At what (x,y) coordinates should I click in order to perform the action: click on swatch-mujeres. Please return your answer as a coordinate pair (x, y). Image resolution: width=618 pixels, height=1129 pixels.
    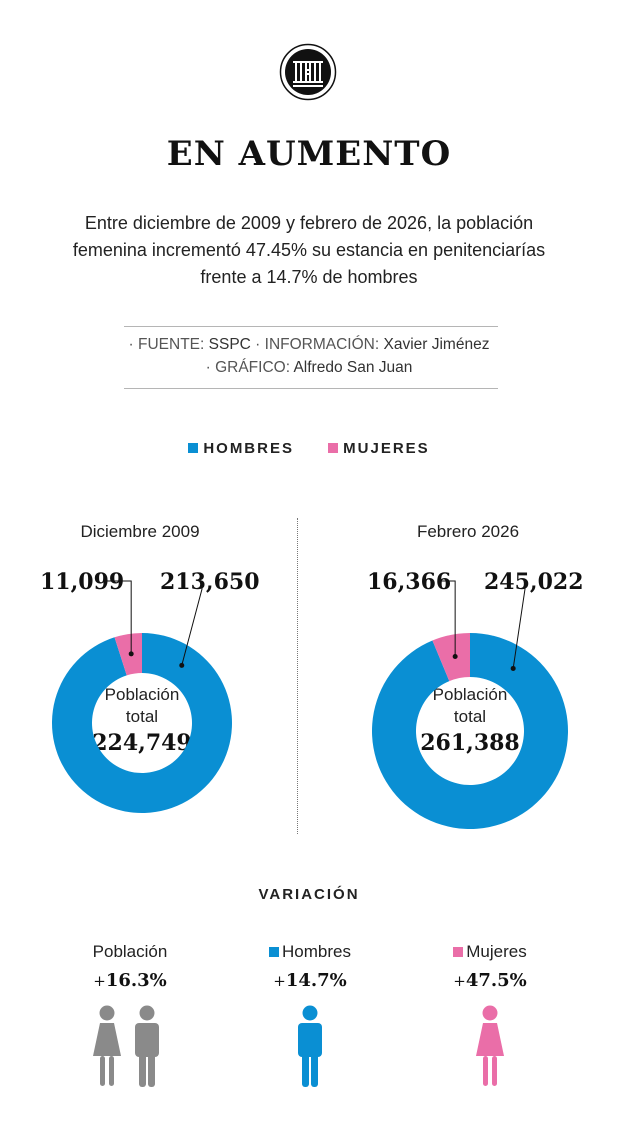
    Looking at the image, I should click on (458, 952).